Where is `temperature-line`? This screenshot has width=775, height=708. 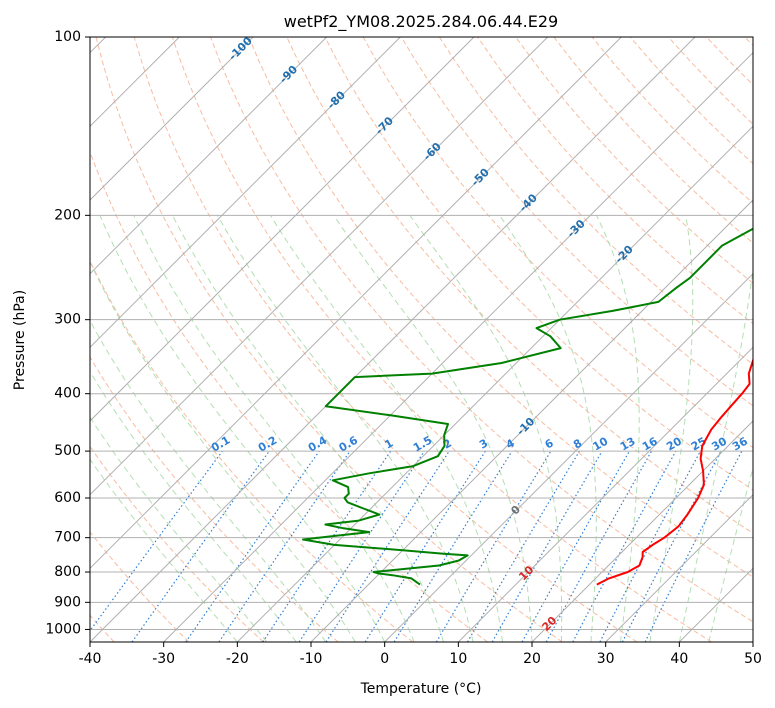 temperature-line is located at coordinates (674, 471).